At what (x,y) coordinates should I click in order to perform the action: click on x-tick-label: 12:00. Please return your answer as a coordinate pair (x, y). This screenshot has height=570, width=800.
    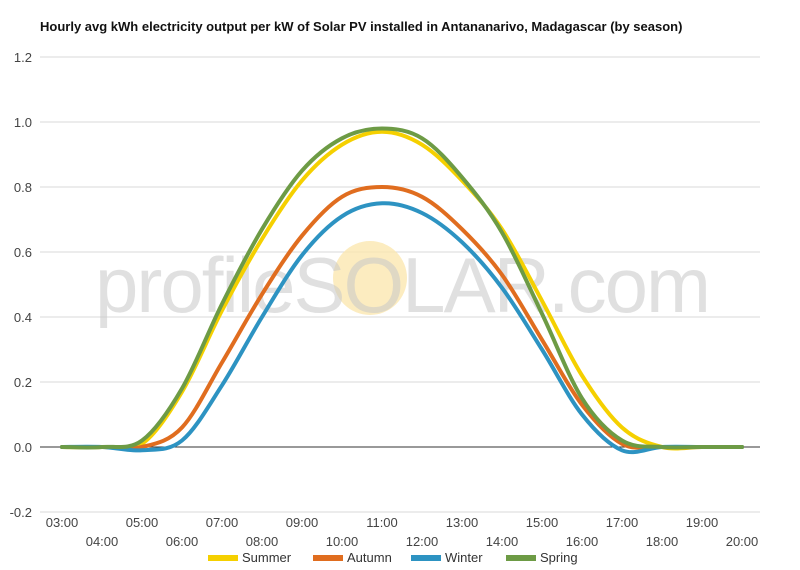
    Looking at the image, I should click on (422, 541).